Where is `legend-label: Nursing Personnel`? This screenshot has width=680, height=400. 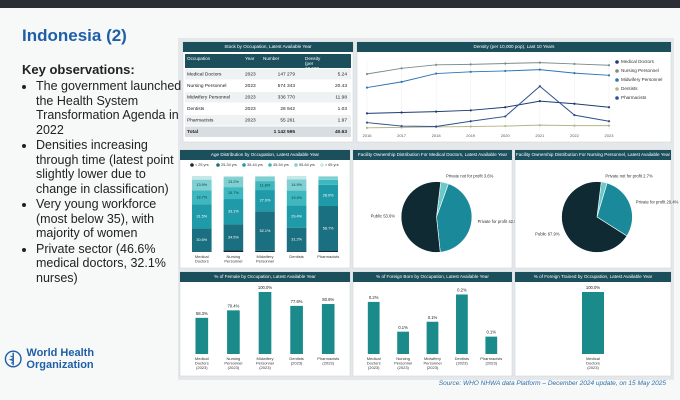
legend-label: Nursing Personnel is located at coordinates (640, 70).